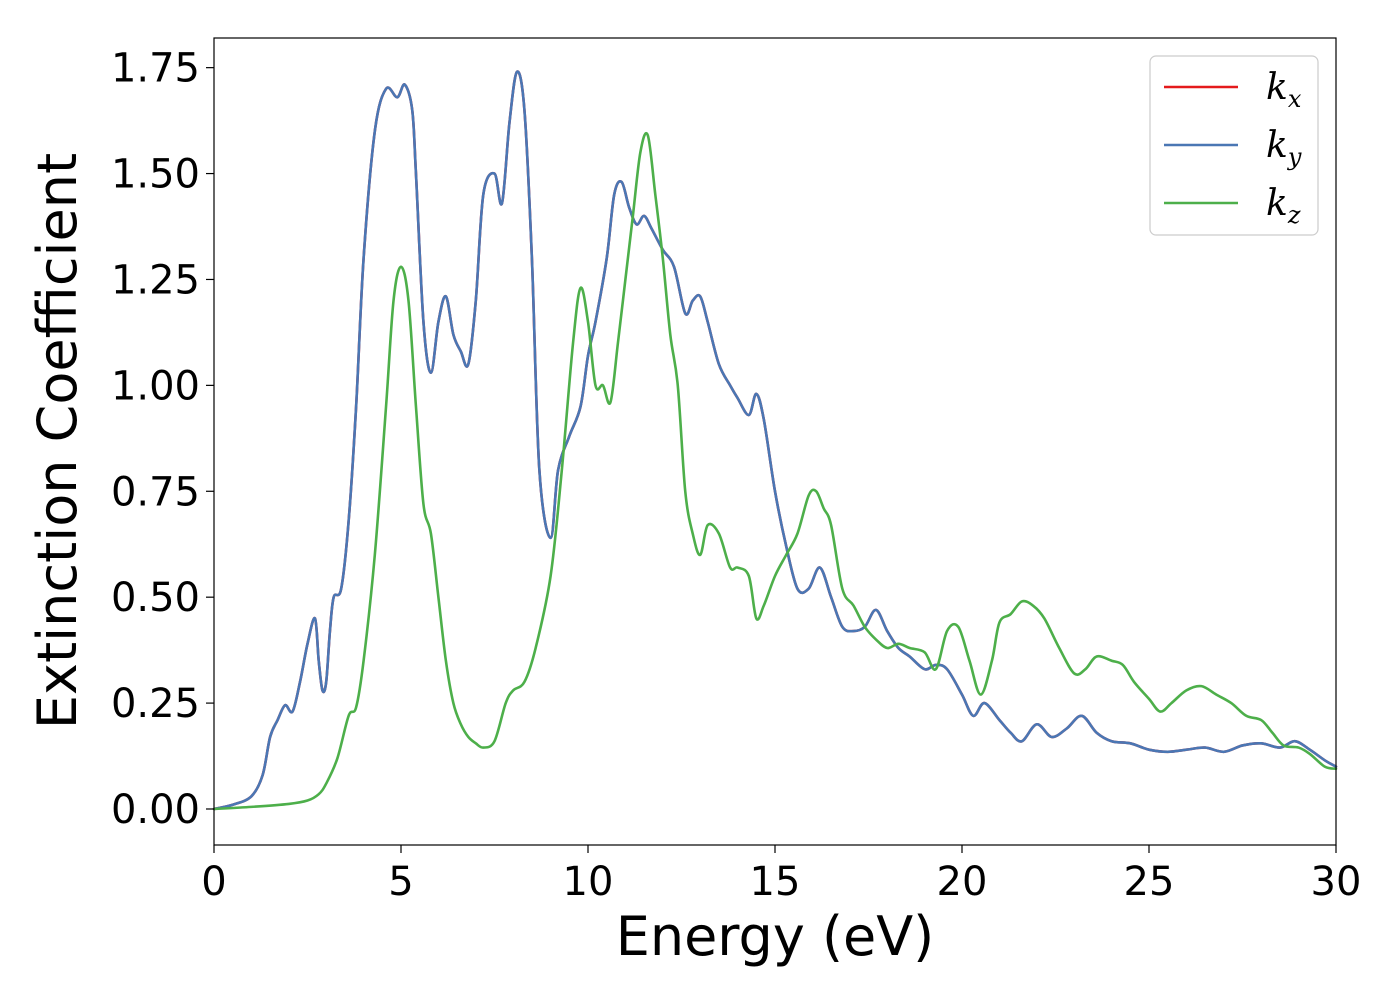 Image resolution: width=1400 pixels, height=1000 pixels. What do you see at coordinates (155, 492) in the screenshot?
I see `y-tick-label: 0.75` at bounding box center [155, 492].